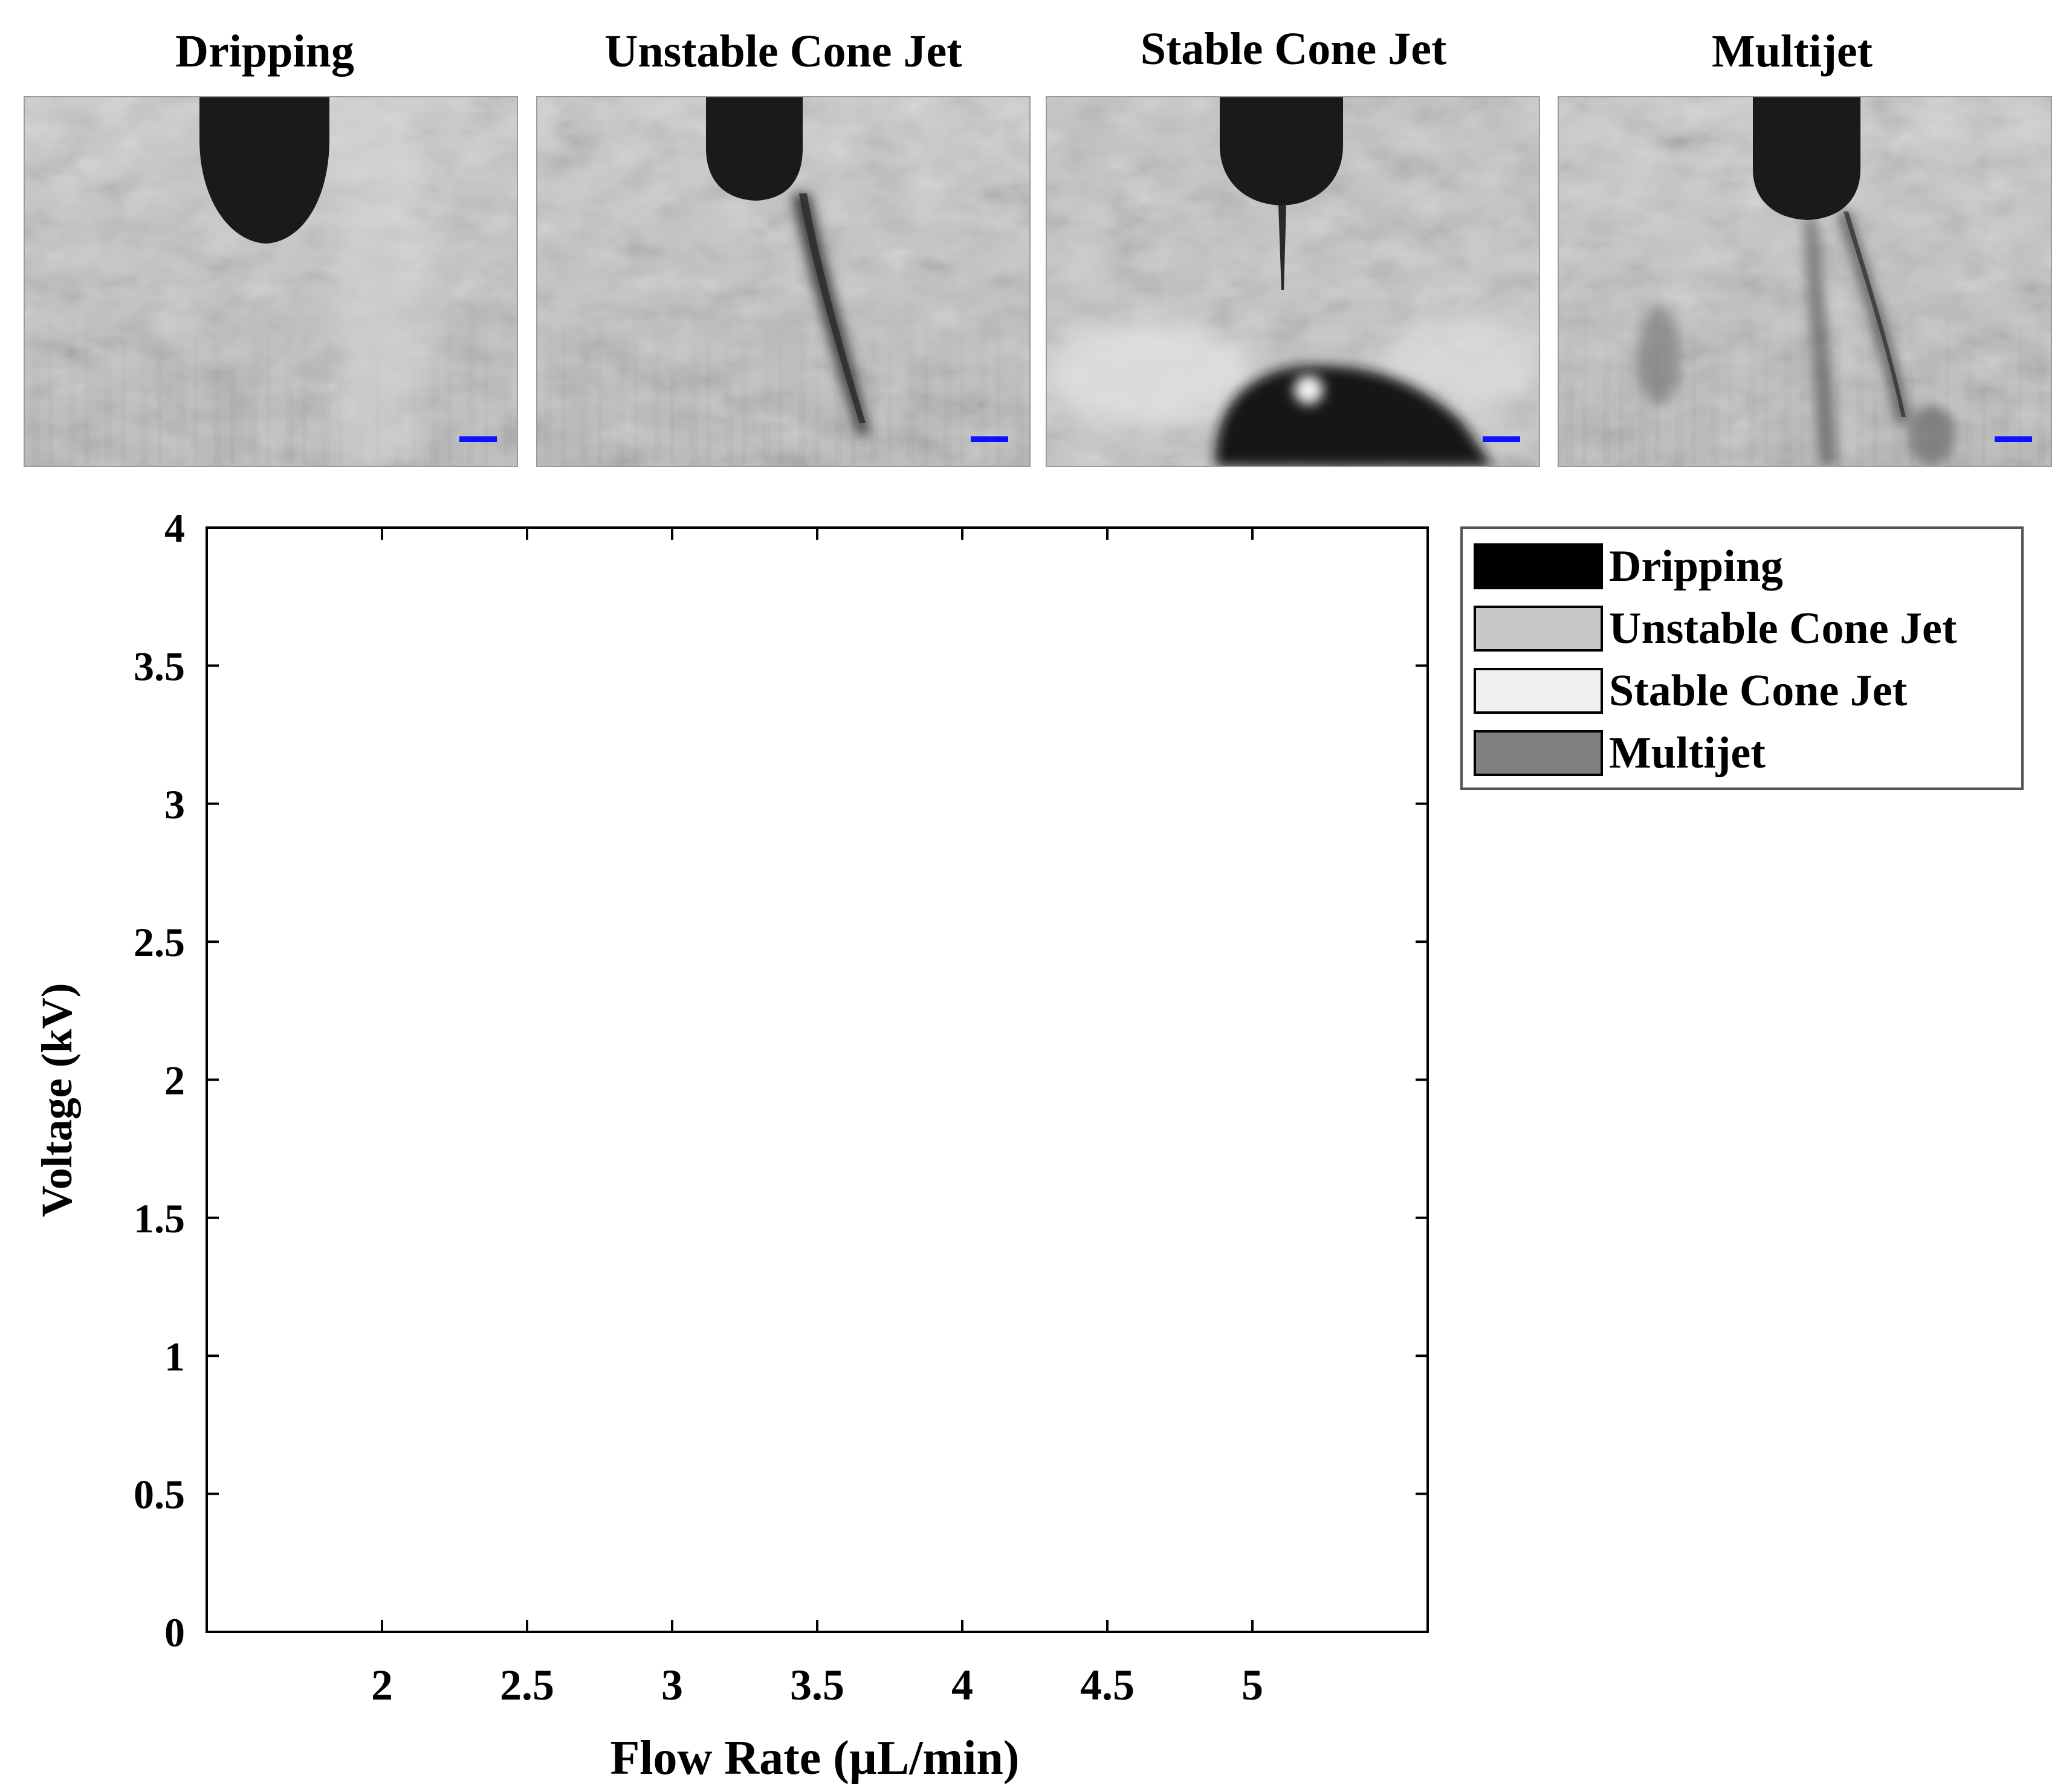 This screenshot has height=1789, width=2072. What do you see at coordinates (783, 52) in the screenshot?
I see `panel-title-unstable-cone-jet: Unstable Cone Jet` at bounding box center [783, 52].